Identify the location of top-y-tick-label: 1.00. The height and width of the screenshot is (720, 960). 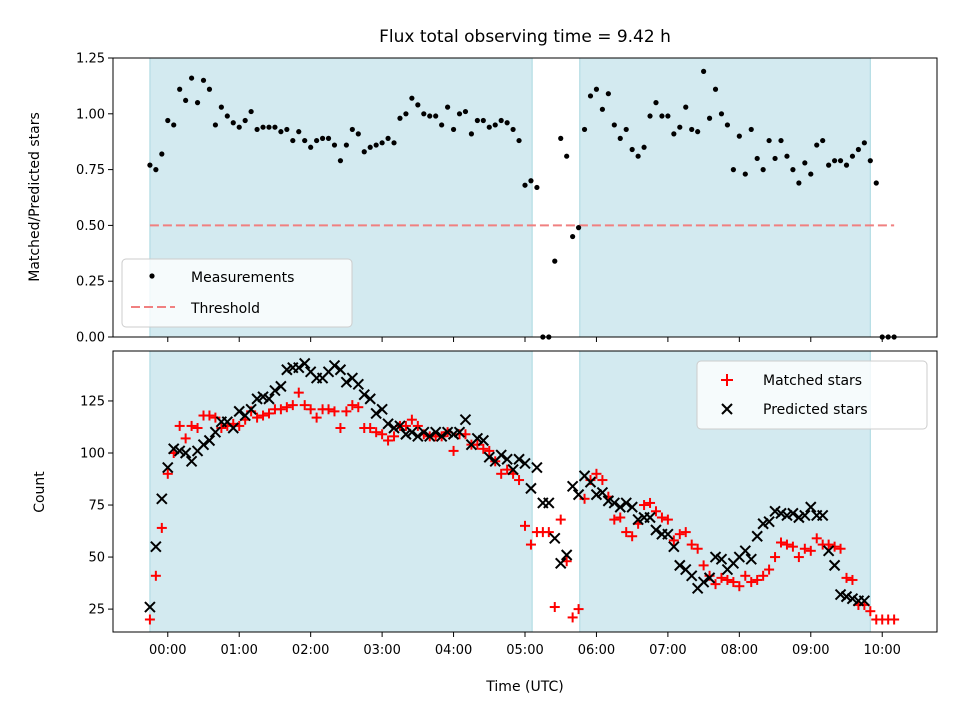
(90, 114).